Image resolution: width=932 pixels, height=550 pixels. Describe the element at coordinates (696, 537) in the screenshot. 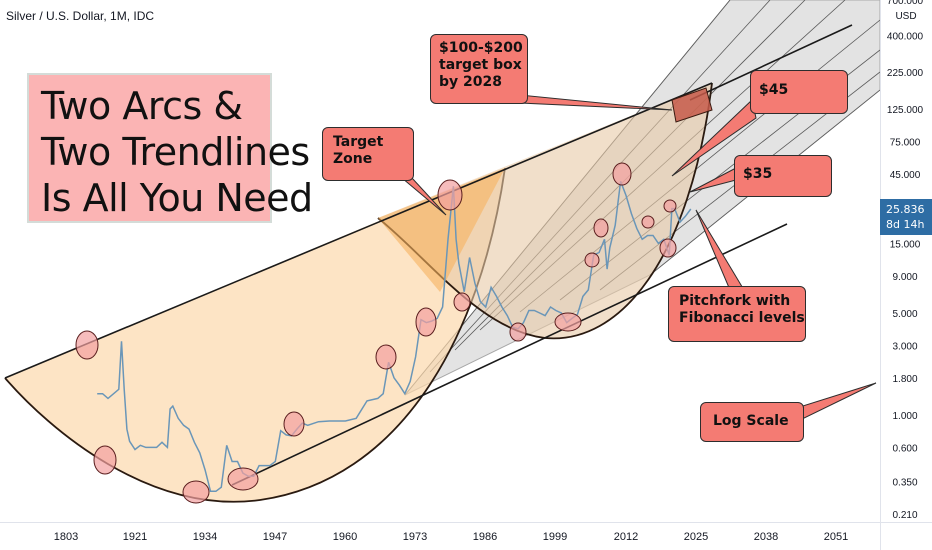

I see `x-tick-label: 2025` at that location.